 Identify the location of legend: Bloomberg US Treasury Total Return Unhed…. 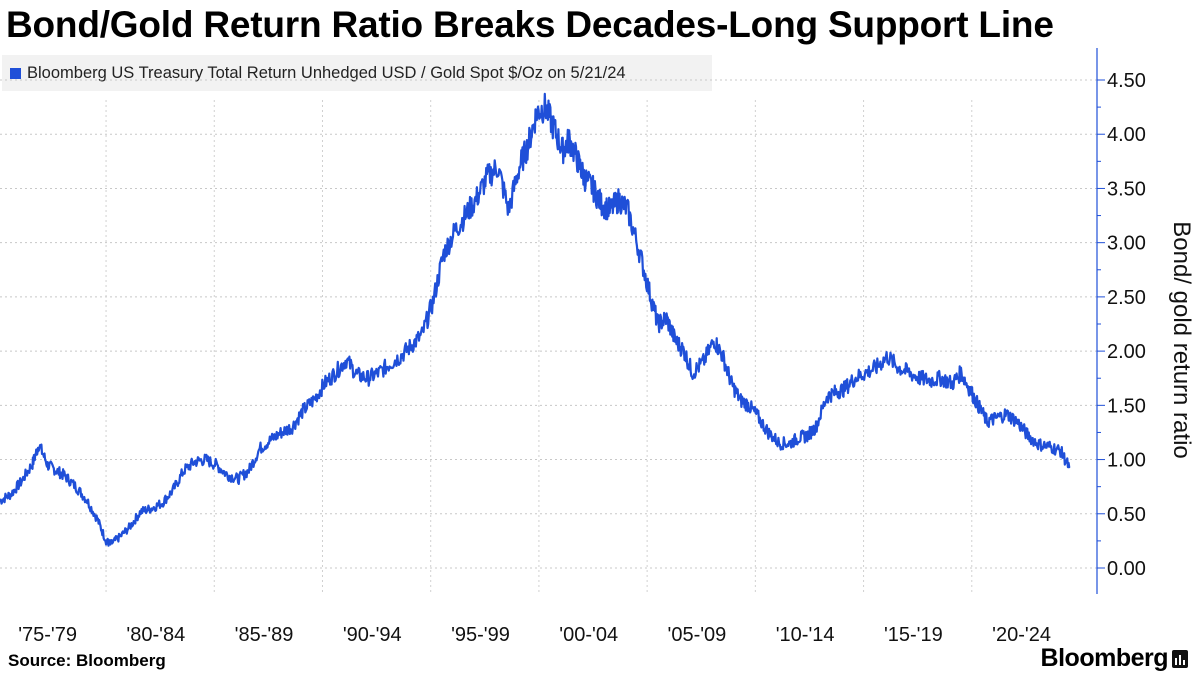
(357, 73).